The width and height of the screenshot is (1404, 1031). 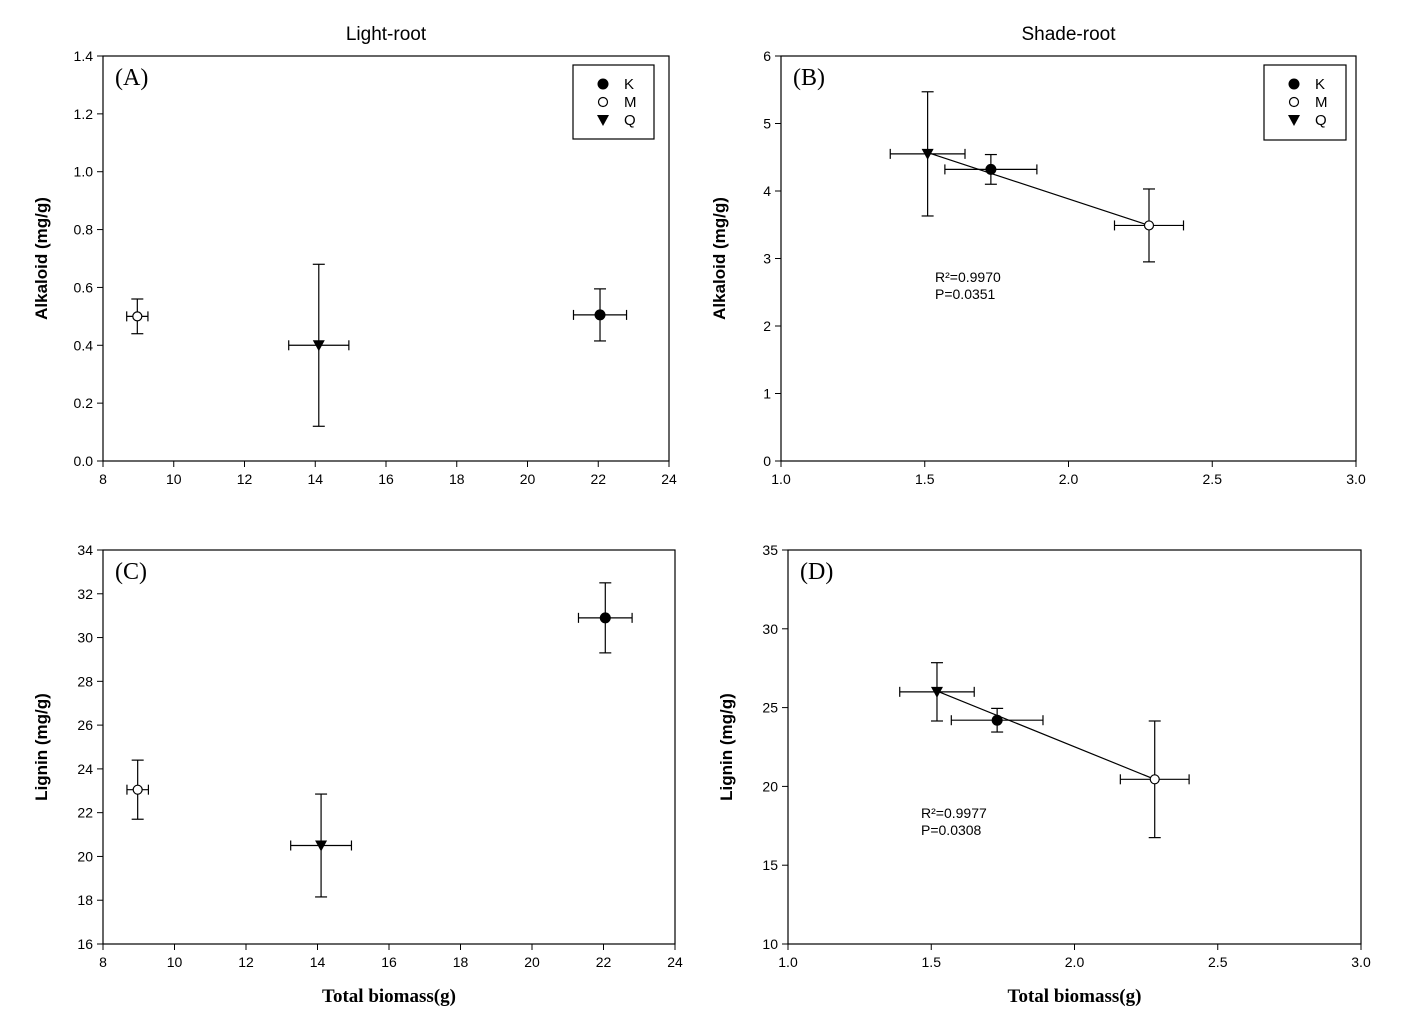 I want to click on y-tick-label: 0, so click(x=767, y=461).